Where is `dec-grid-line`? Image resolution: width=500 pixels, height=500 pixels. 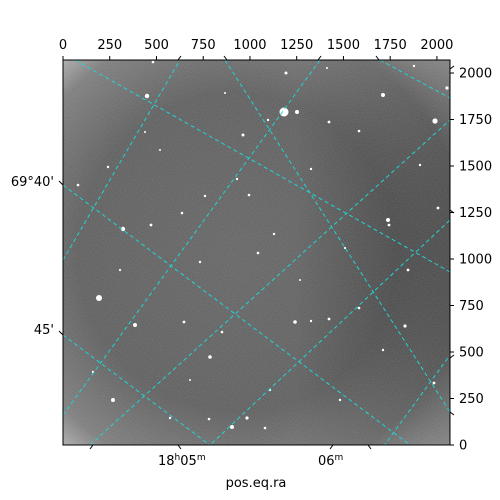
dec-grid-line is located at coordinates (137, 389).